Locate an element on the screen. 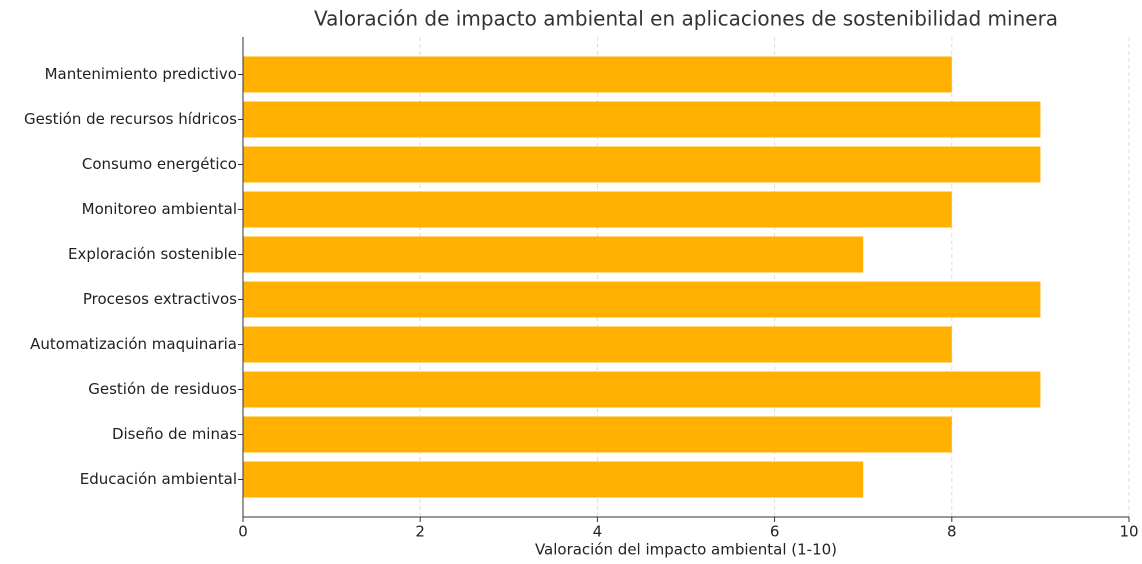  x-tick-label: 4 is located at coordinates (598, 532).